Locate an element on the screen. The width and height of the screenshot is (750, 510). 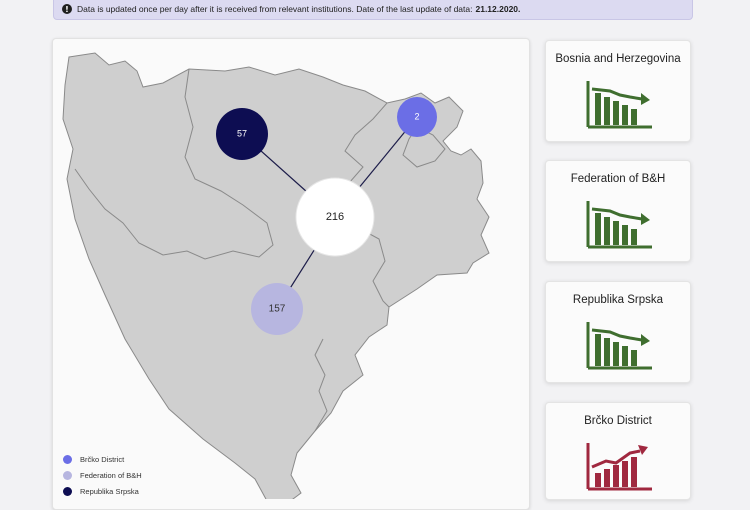
bubble-brcko: 2 is located at coordinates (417, 117).